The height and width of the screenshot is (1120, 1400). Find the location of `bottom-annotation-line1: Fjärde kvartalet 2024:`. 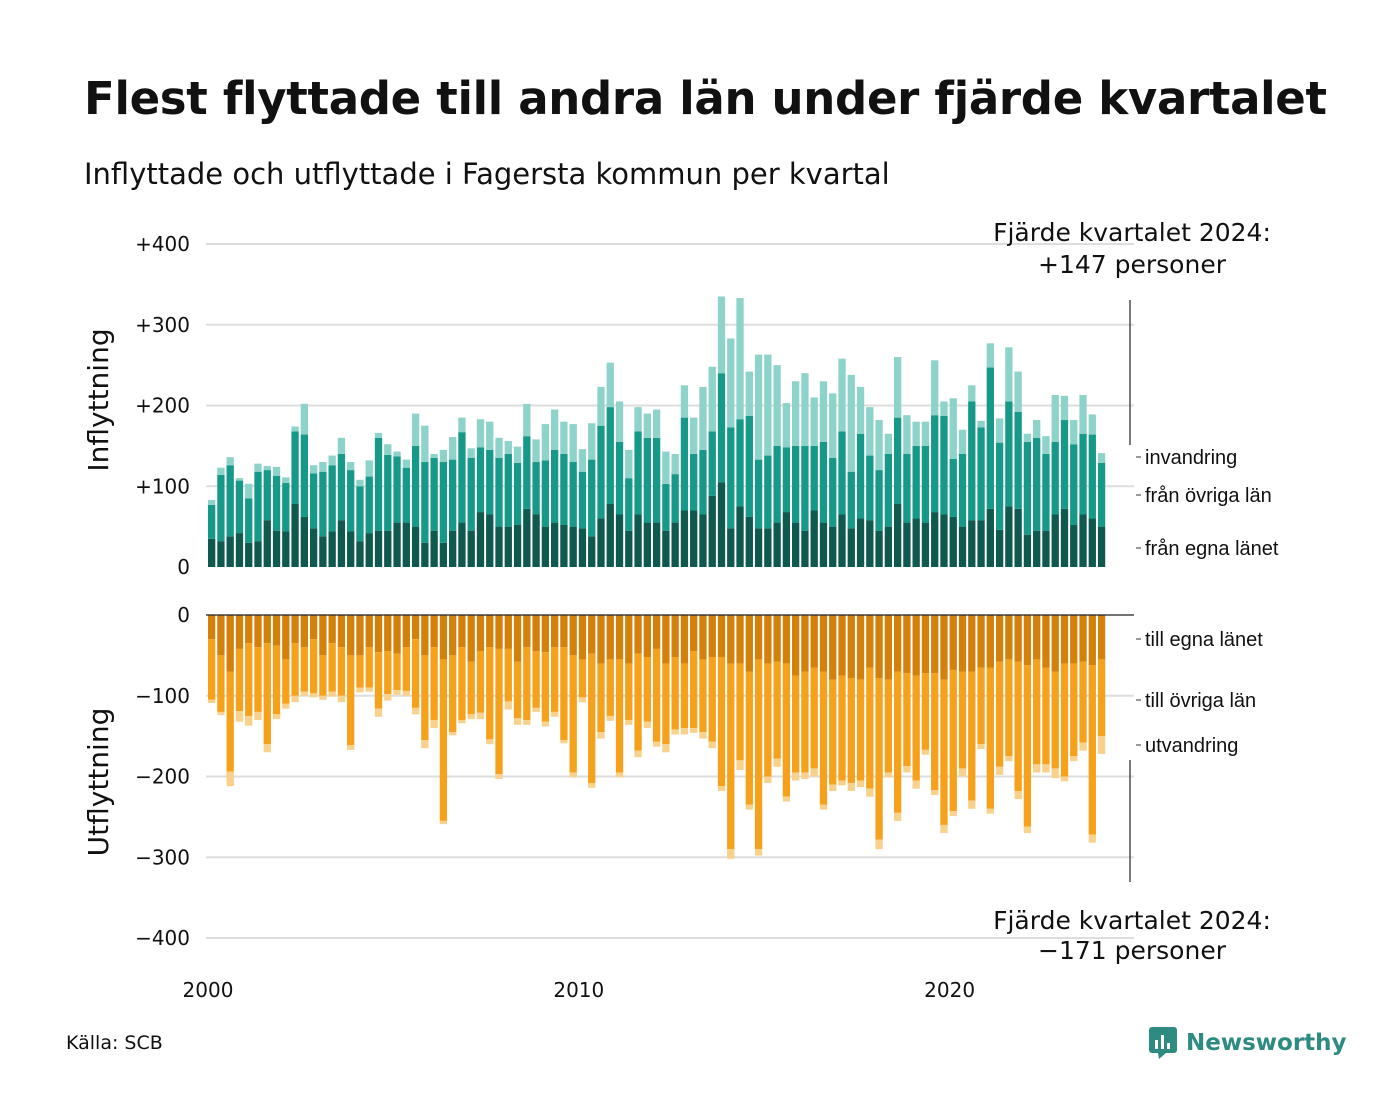

bottom-annotation-line1: Fjärde kvartalet 2024: is located at coordinates (1132, 920).